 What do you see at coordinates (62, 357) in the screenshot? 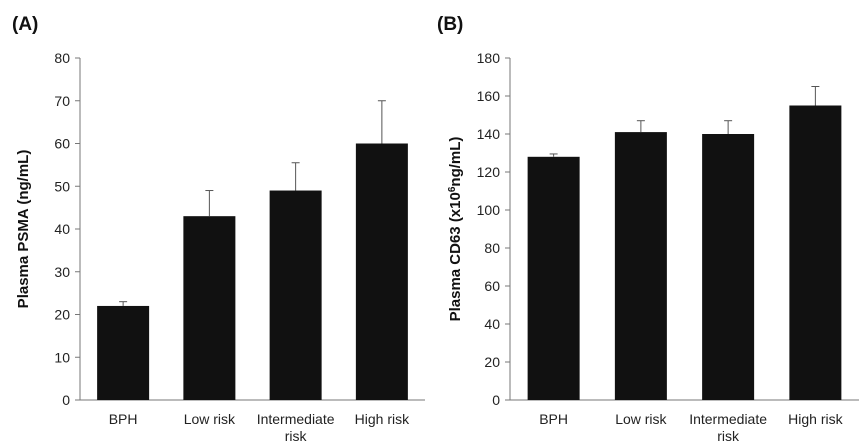
I see `y-tick-label: 10` at bounding box center [62, 357].